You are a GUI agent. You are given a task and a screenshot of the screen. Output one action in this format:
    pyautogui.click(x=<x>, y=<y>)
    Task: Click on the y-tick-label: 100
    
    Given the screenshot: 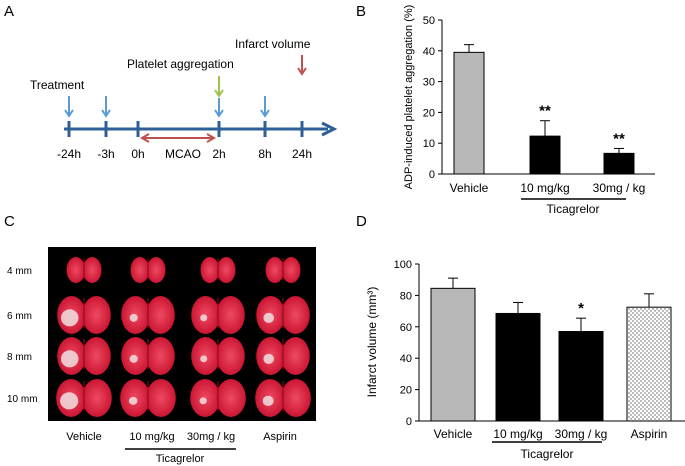 What is the action you would take?
    pyautogui.click(x=403, y=265)
    